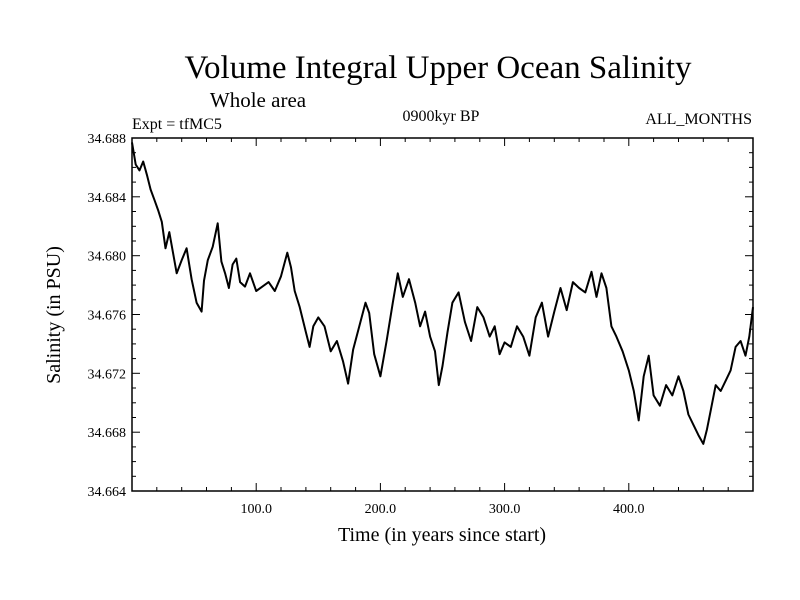  I want to click on chart-title: Volume Integral Upper Ocean Salinity, so click(438, 68).